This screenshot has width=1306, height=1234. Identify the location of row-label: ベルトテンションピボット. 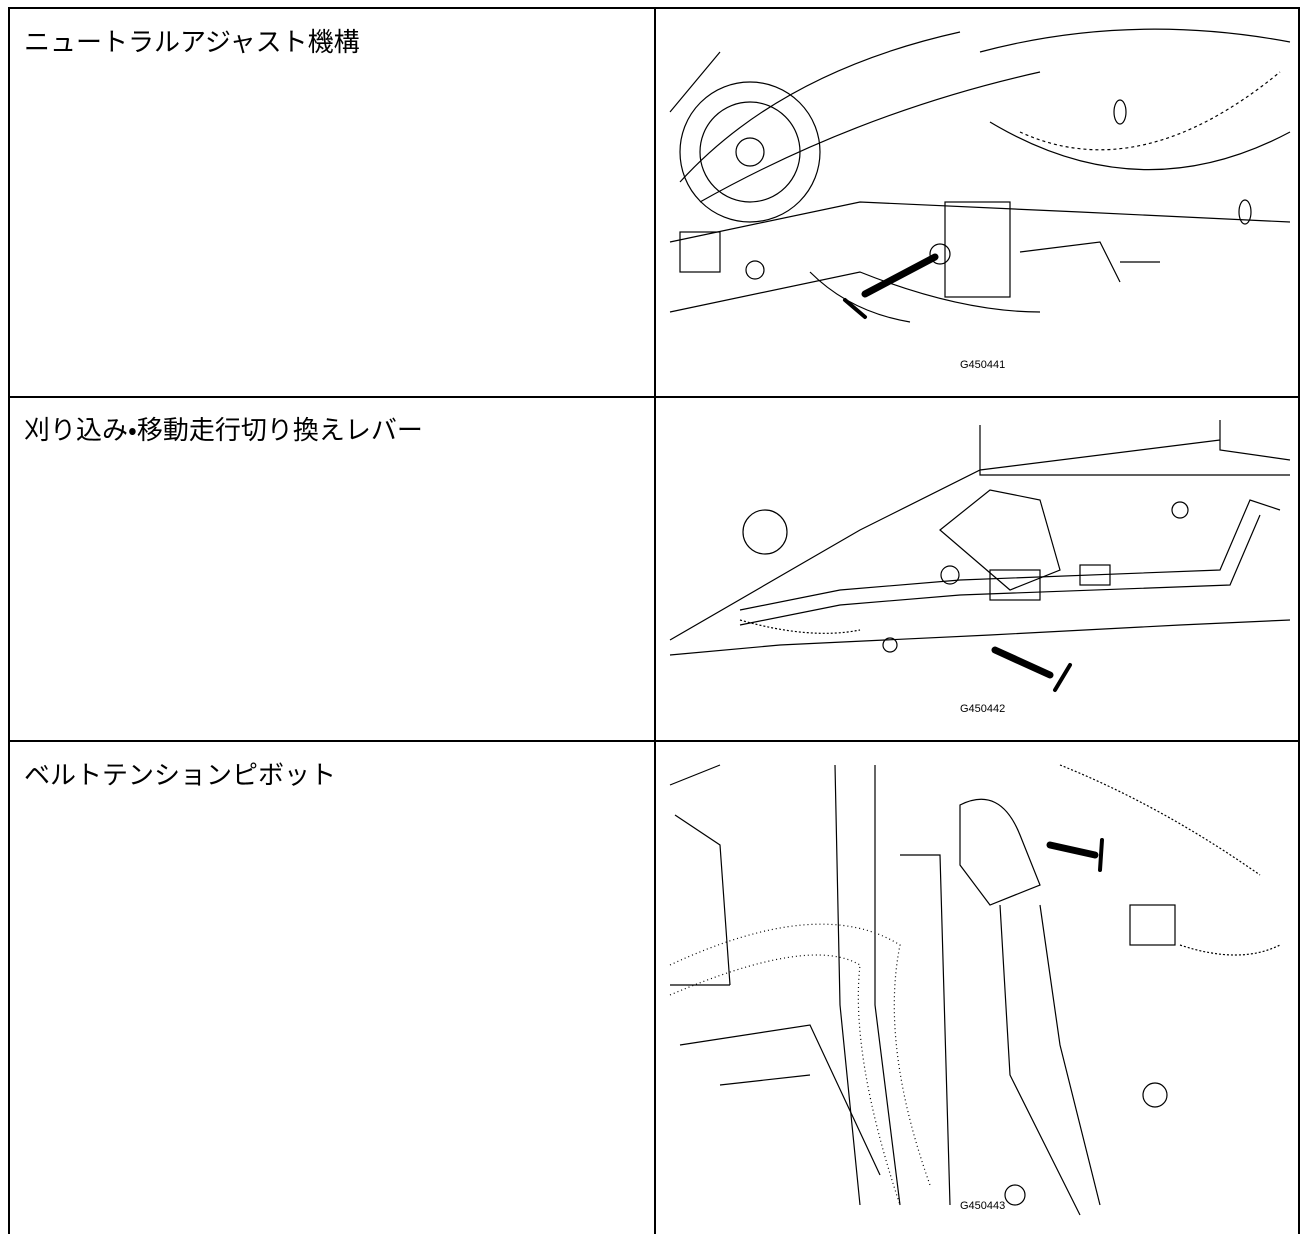
(180, 776).